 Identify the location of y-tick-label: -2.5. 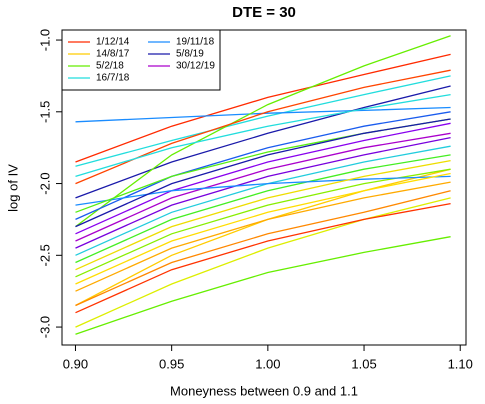
(44, 255).